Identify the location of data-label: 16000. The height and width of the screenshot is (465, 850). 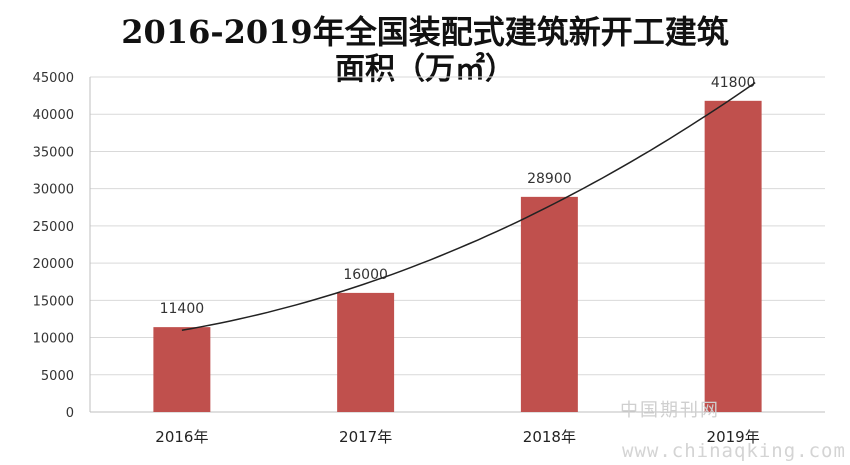
(365, 275).